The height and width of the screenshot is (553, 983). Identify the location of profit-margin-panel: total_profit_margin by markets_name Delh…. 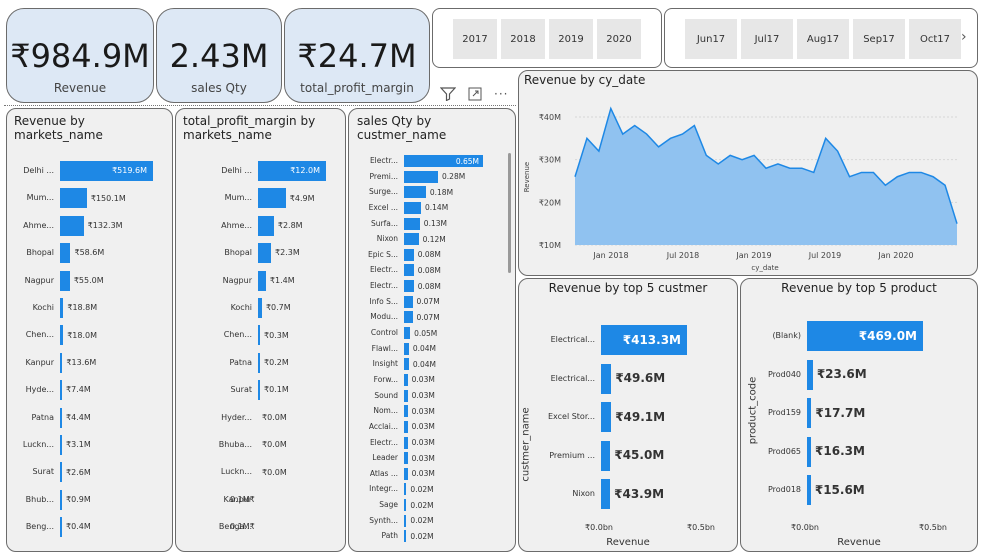
(260, 330).